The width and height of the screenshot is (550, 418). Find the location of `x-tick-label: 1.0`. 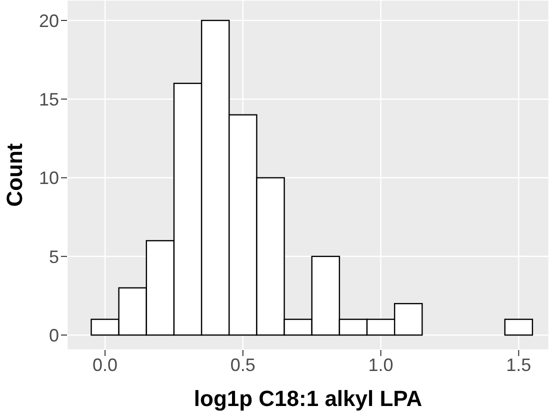

x-tick-label: 1.0 is located at coordinates (381, 364).